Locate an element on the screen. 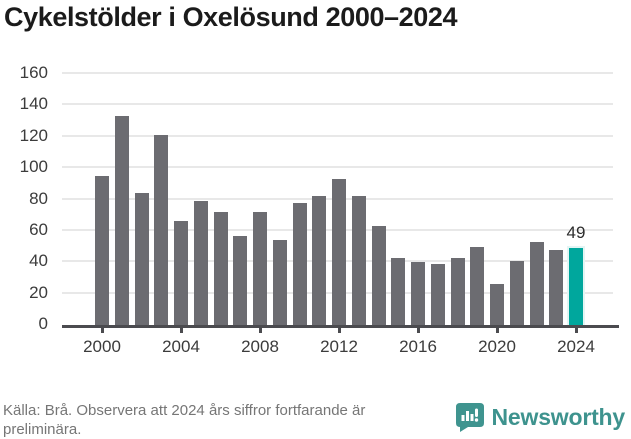 The image size is (631, 439). y-axis-label: 40 is located at coordinates (38, 261).